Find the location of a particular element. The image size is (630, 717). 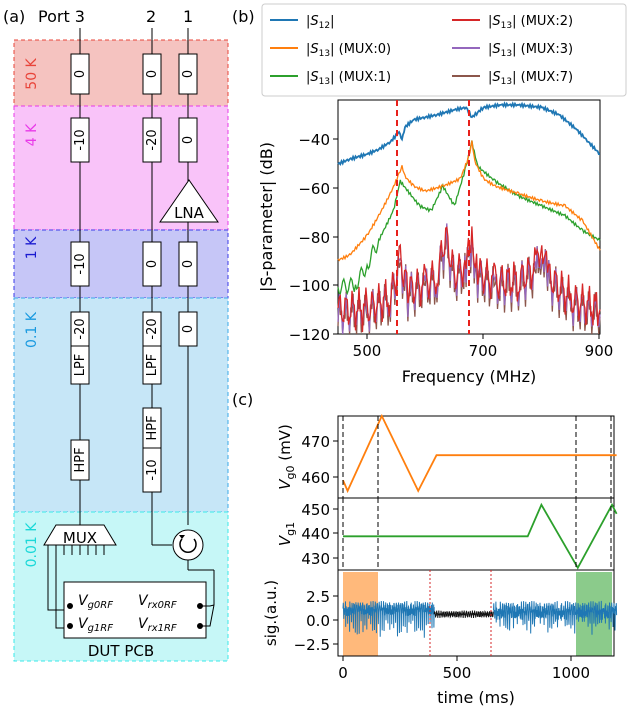

port-3-label: Port 3 is located at coordinates (61, 16).